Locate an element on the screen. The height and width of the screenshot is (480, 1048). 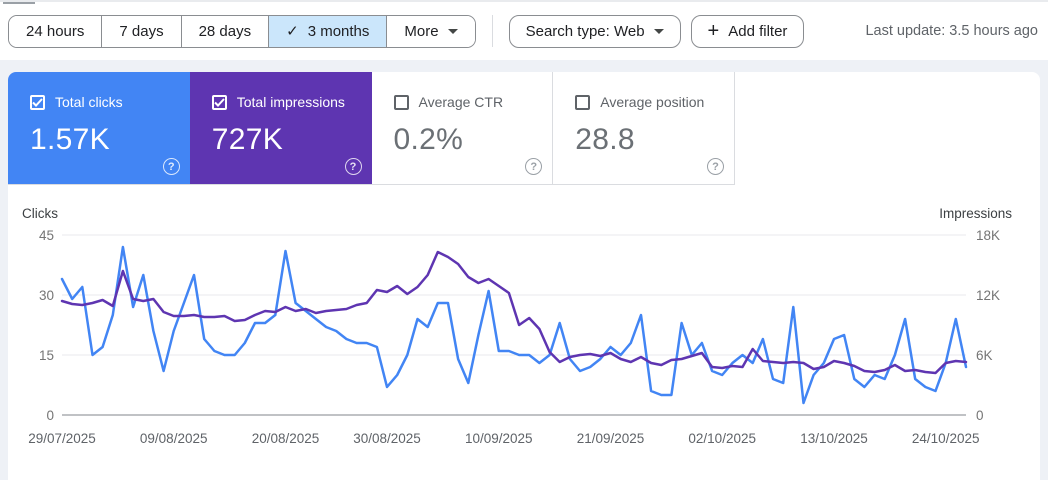
metric-value: 1.57K is located at coordinates (70, 139).